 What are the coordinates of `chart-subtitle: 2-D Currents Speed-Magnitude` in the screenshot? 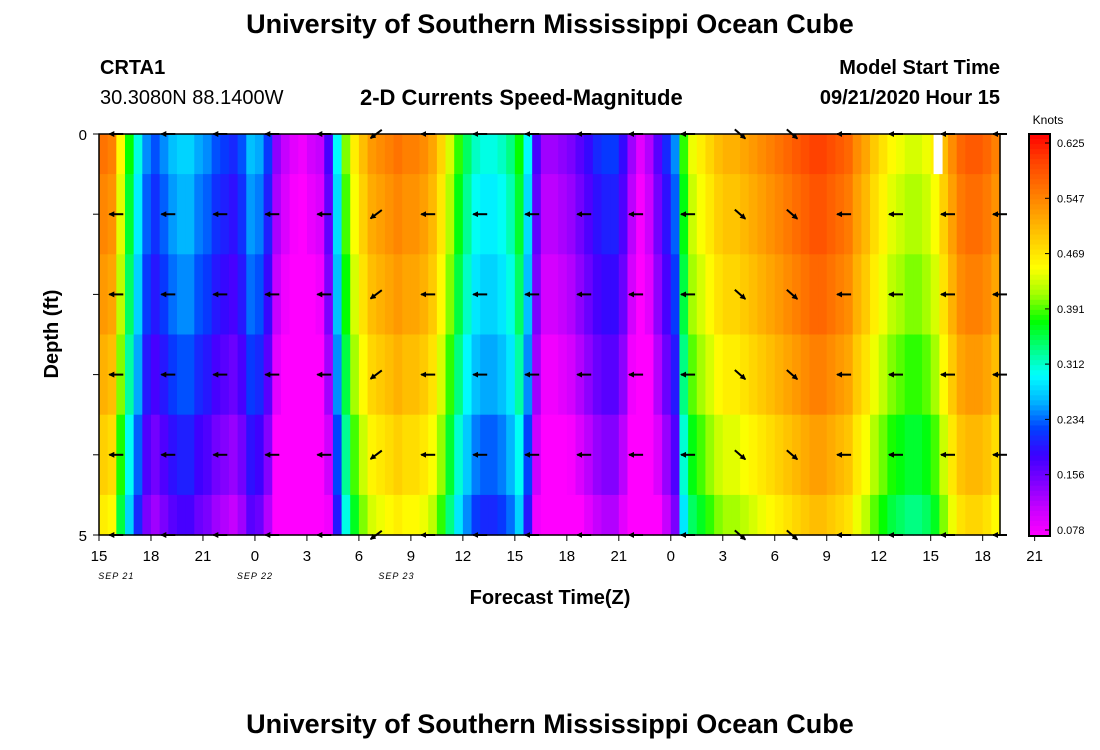 It's located at (521, 97).